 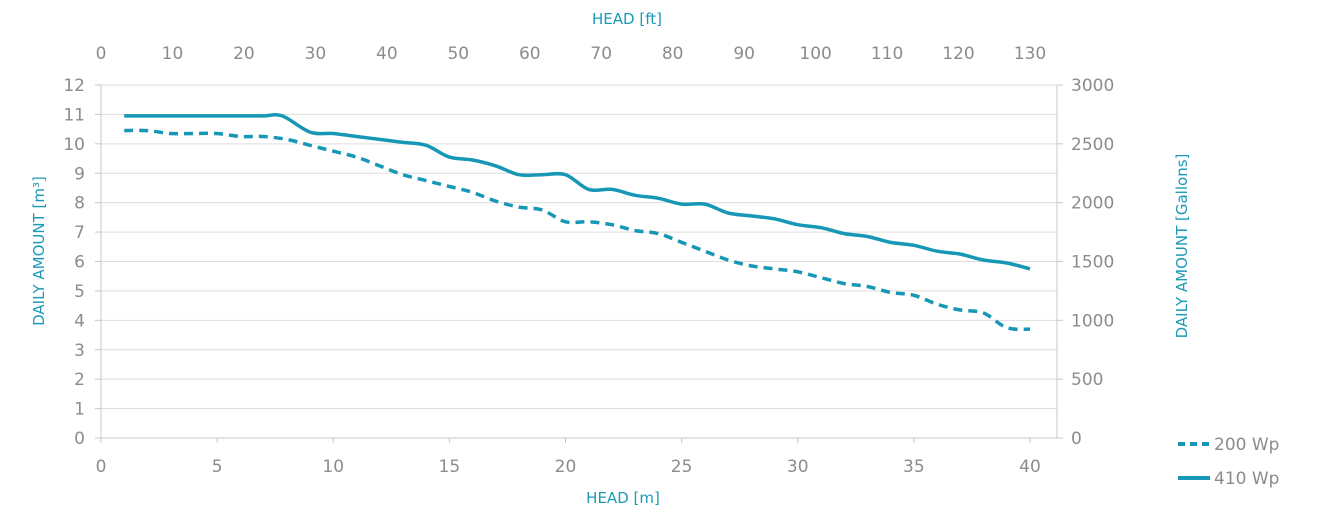 I want to click on bottom-x-tick-labels: 0 5 10 15 20 25 30 35 40, so click(x=568, y=457).